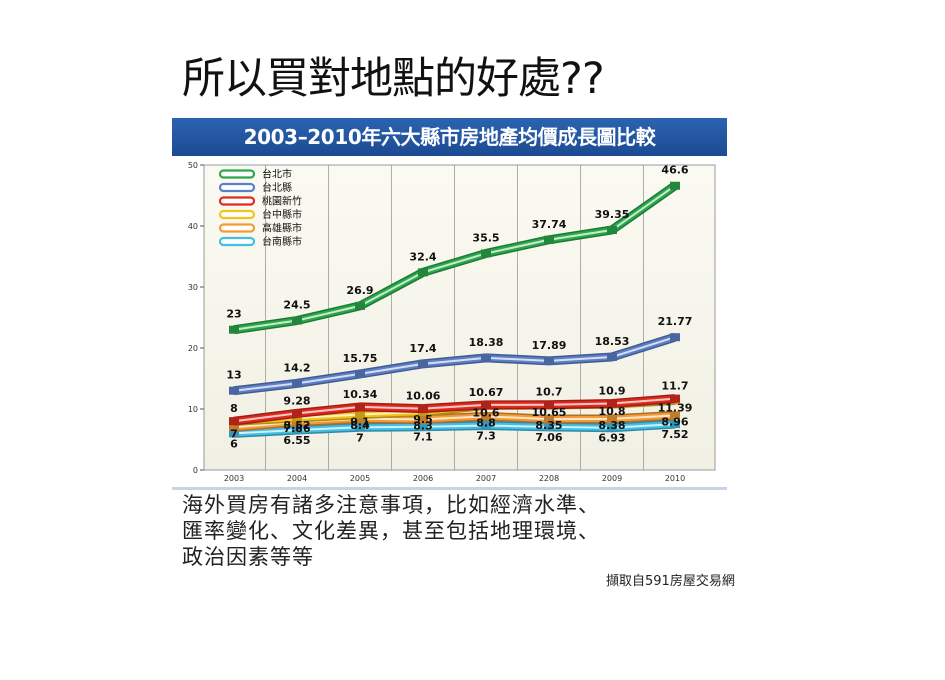 This screenshot has width=945, height=680. I want to click on y-tick-label: 50, so click(193, 165).